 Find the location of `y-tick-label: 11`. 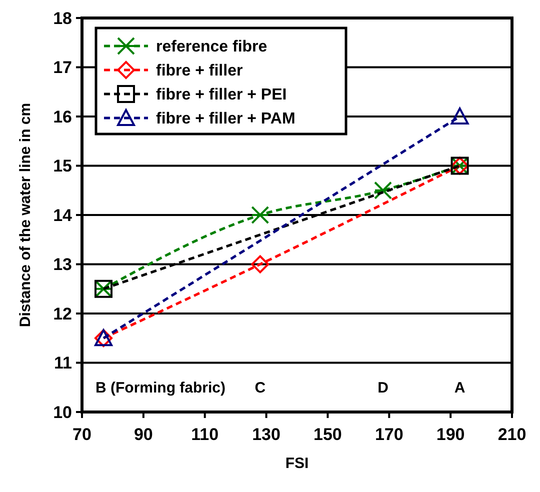

y-tick-label: 11 is located at coordinates (63, 363).